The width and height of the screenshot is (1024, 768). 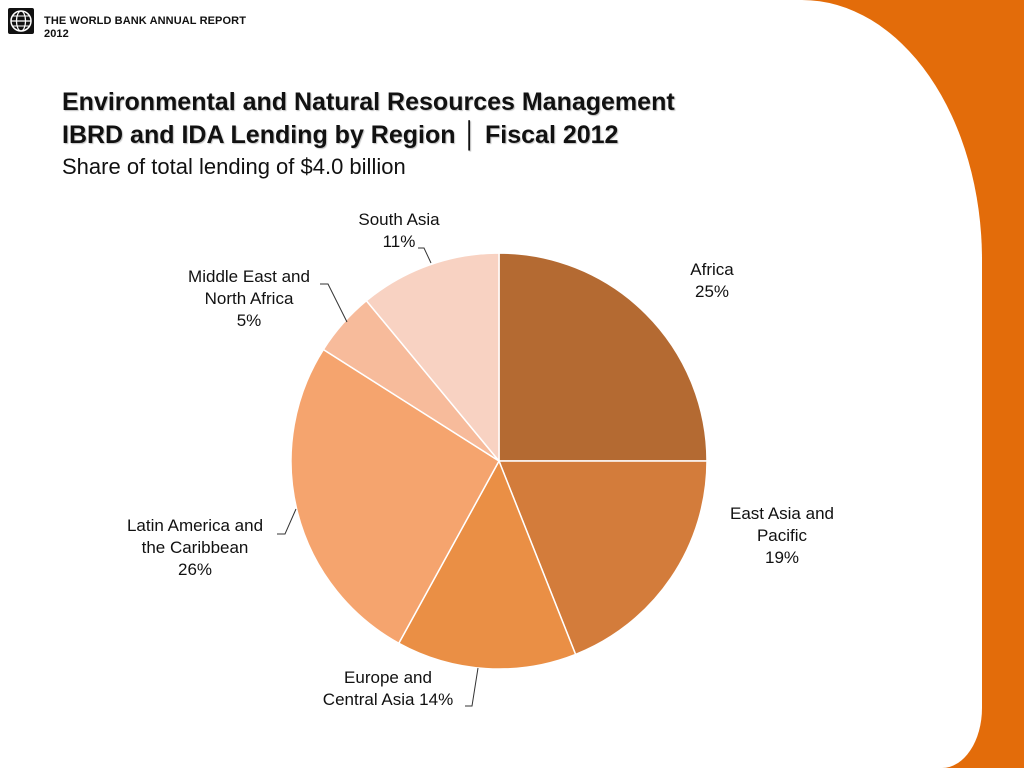 I want to click on slice-label-line: South Asia, so click(x=399, y=219).